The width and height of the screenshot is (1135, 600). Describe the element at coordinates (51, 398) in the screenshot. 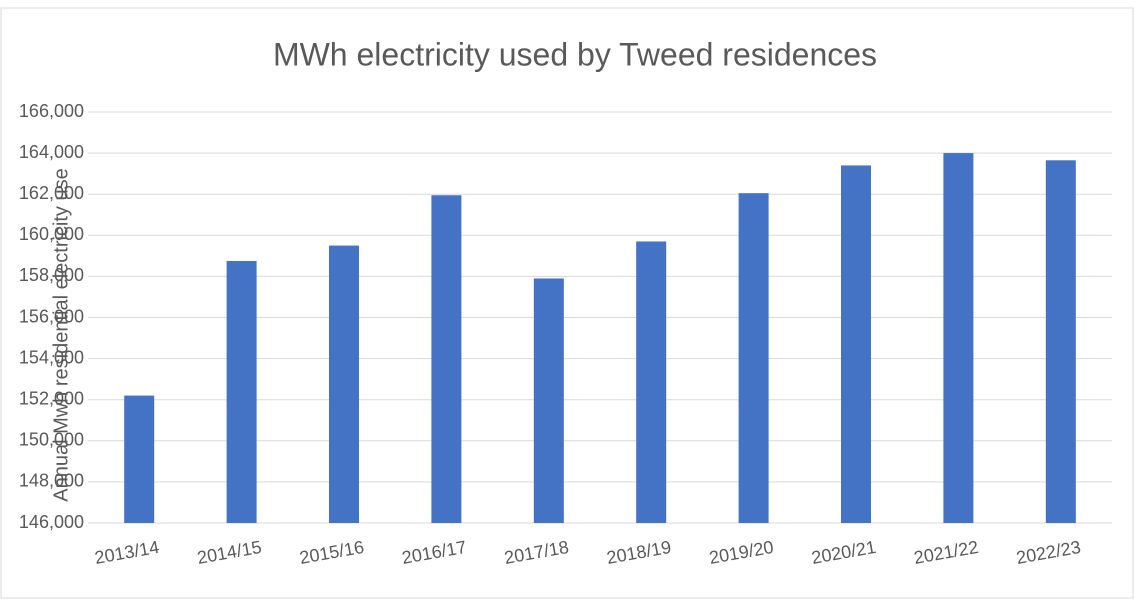

I see `y-tick-label: 152,000` at that location.